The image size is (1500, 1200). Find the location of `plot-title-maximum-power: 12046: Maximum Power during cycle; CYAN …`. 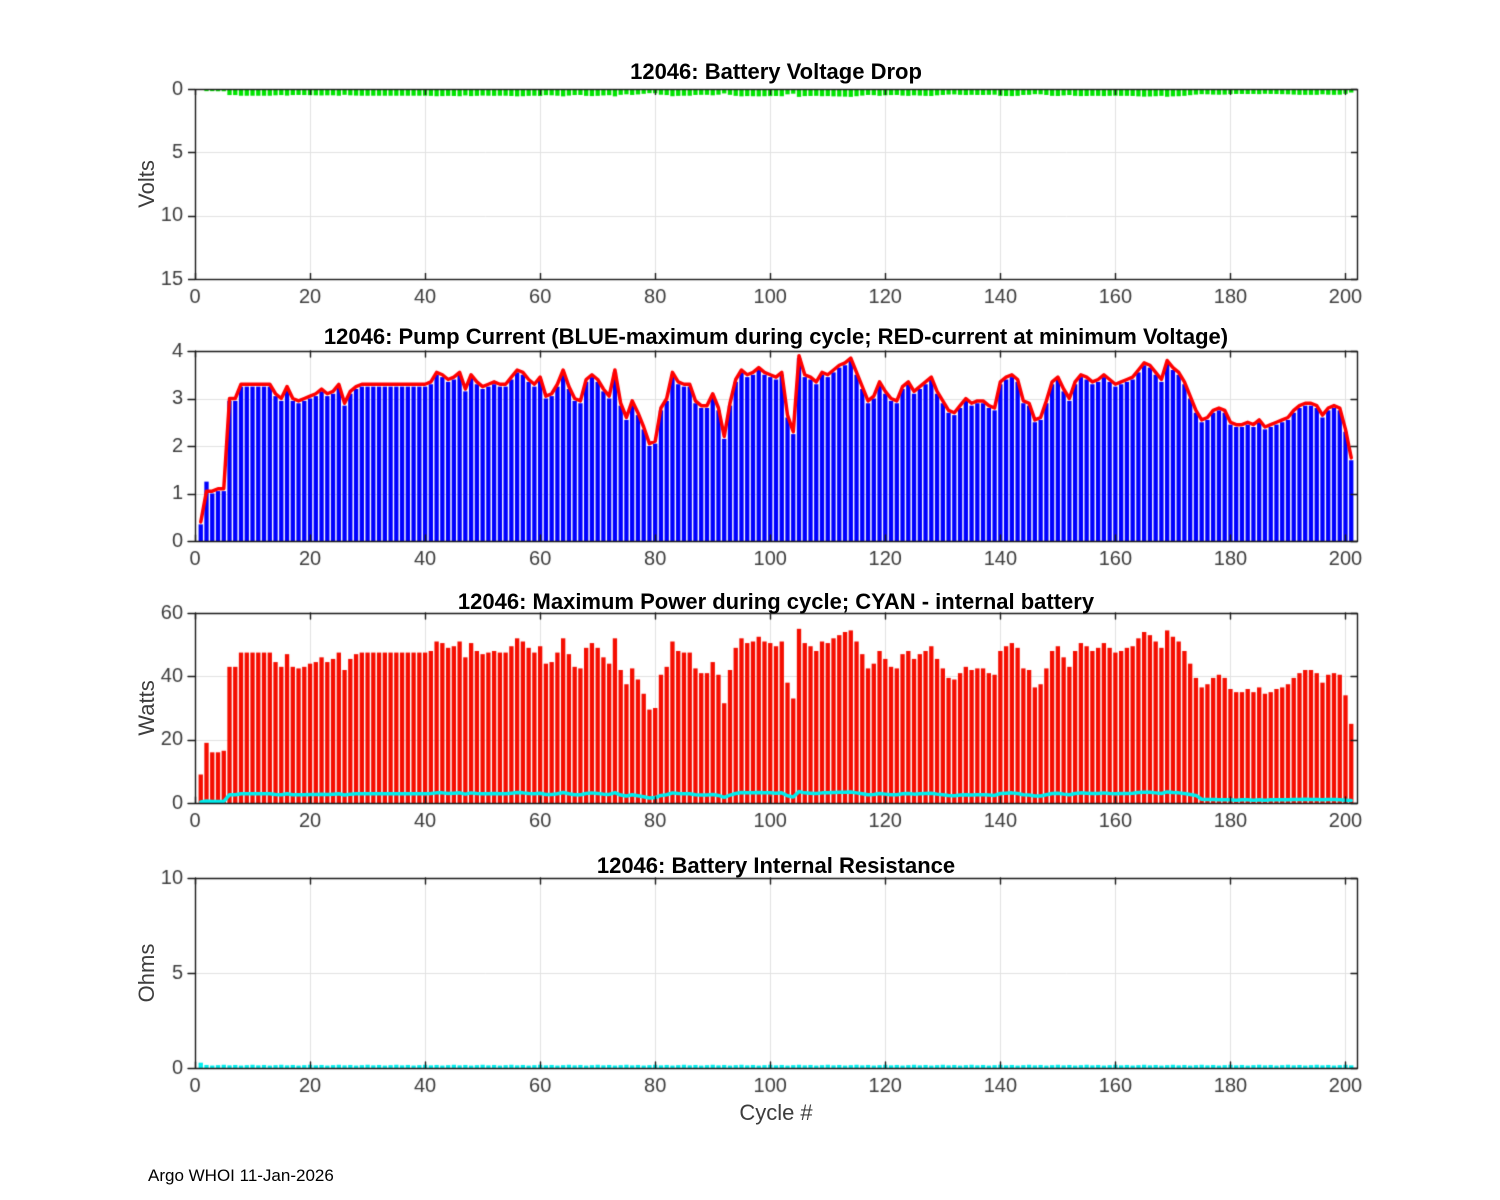

plot-title-maximum-power: 12046: Maximum Power during cycle; CYAN … is located at coordinates (776, 601).